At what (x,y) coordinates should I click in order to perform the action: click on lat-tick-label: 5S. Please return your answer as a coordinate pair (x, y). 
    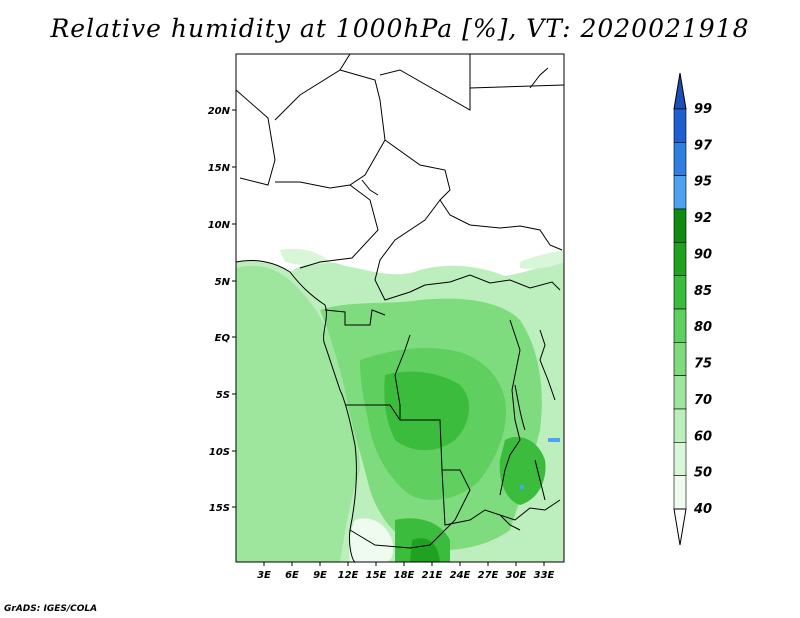
    Looking at the image, I should click on (223, 395).